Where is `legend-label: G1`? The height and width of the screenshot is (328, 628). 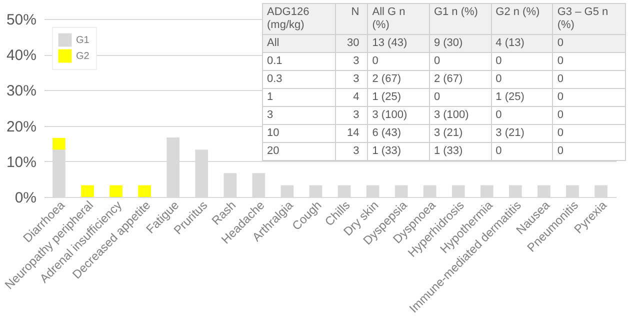
legend-label: G1 is located at coordinates (83, 40).